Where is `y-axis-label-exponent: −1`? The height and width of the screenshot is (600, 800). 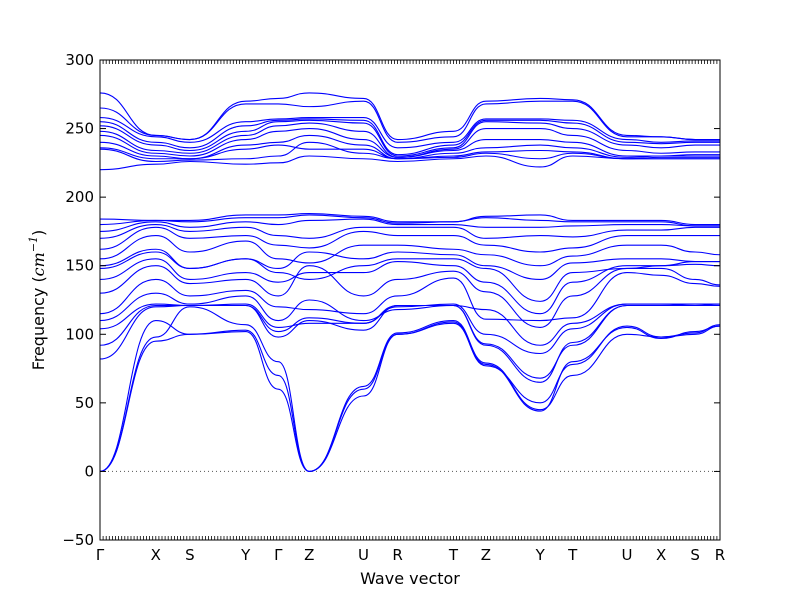
y-axis-label-exponent: −1 is located at coordinates (33, 244).